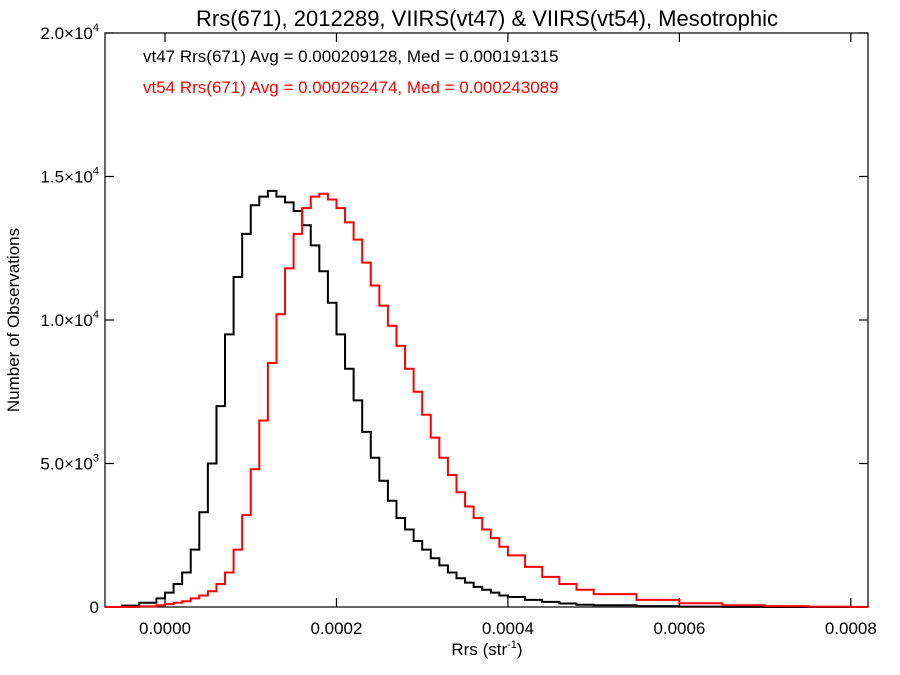  What do you see at coordinates (69, 176) in the screenshot?
I see `y-tick-label: 1.5×10⁴` at bounding box center [69, 176].